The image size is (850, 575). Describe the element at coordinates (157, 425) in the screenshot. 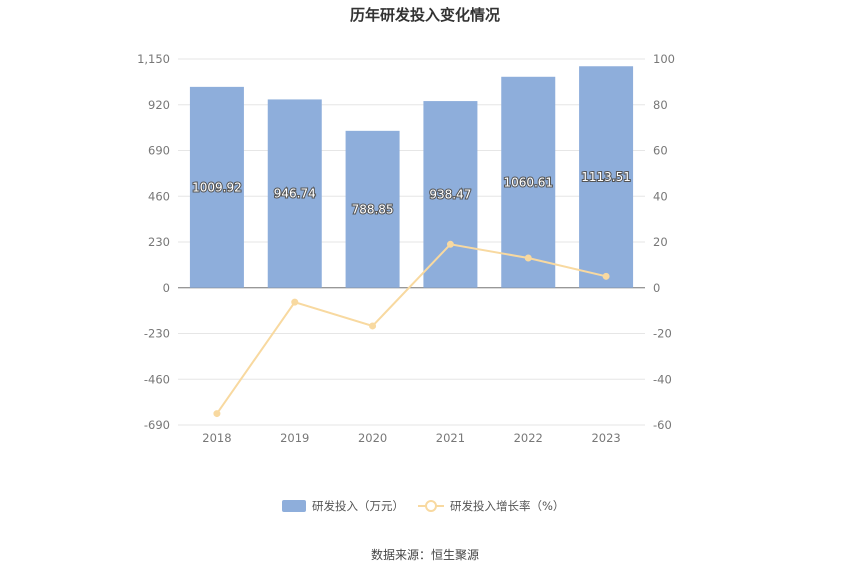

I see `left-tick-label: -690` at that location.